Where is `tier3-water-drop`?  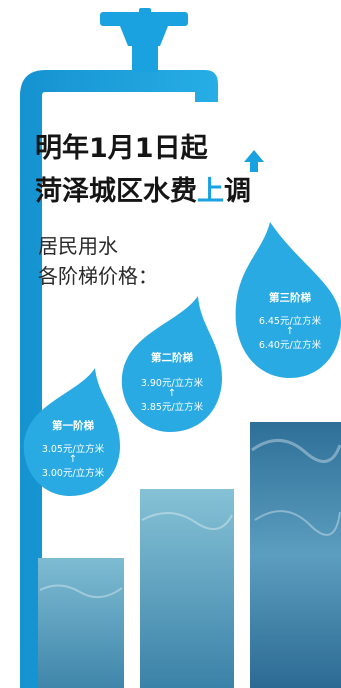 tier3-water-drop is located at coordinates (288, 300).